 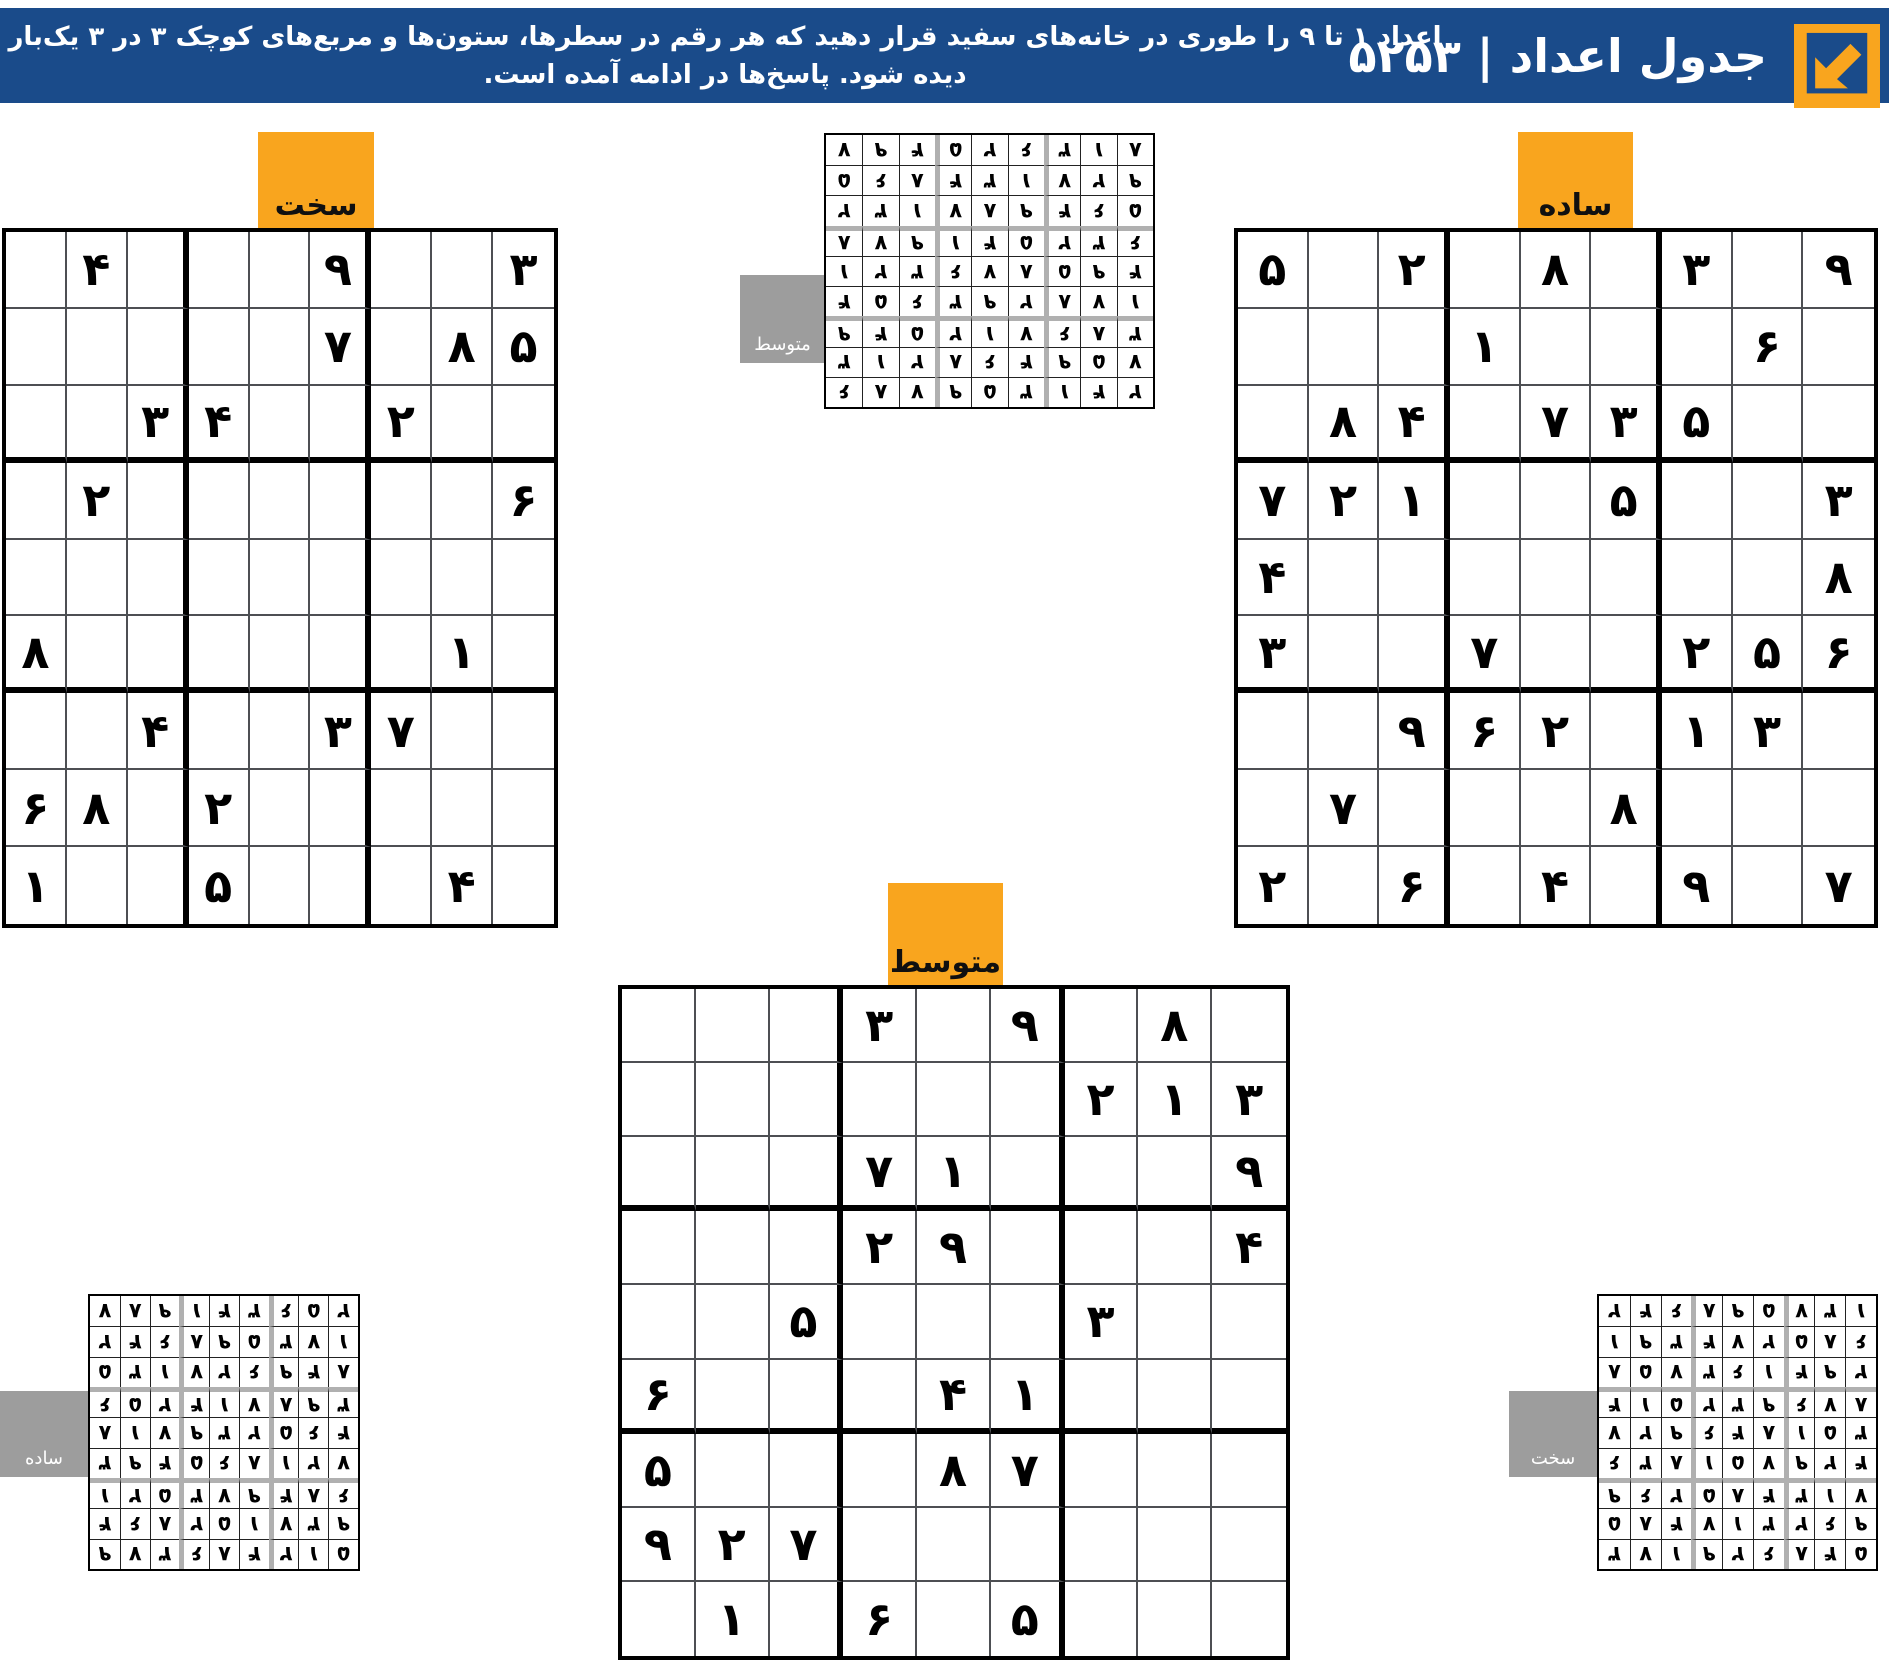 What do you see at coordinates (402, 424) in the screenshot?
I see `sudoku-cell-hard: ۲` at bounding box center [402, 424].